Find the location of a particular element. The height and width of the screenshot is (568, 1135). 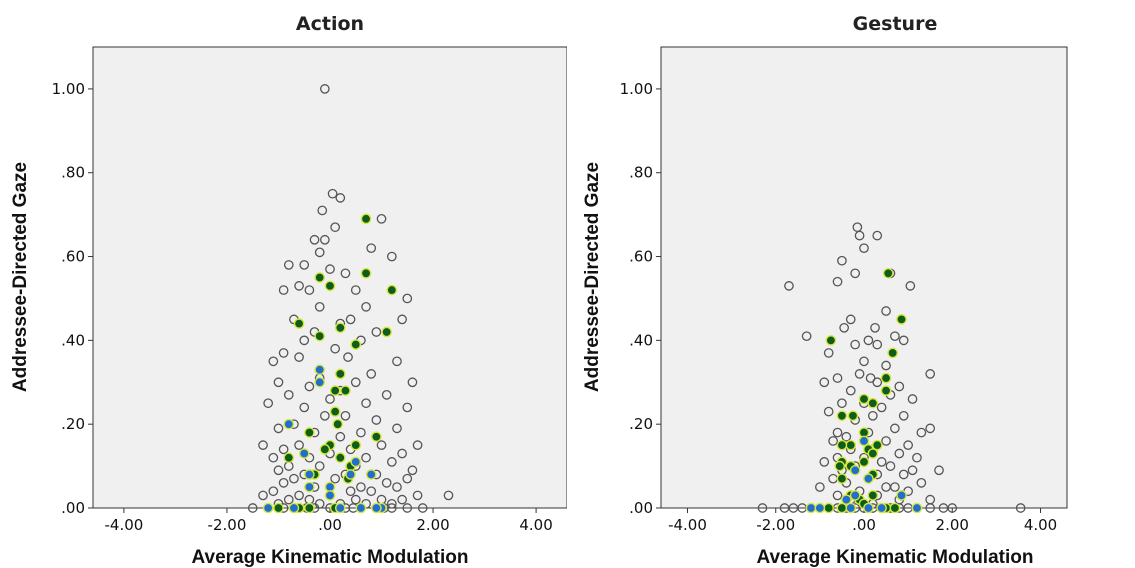

chart-title: Action is located at coordinates (330, 24).